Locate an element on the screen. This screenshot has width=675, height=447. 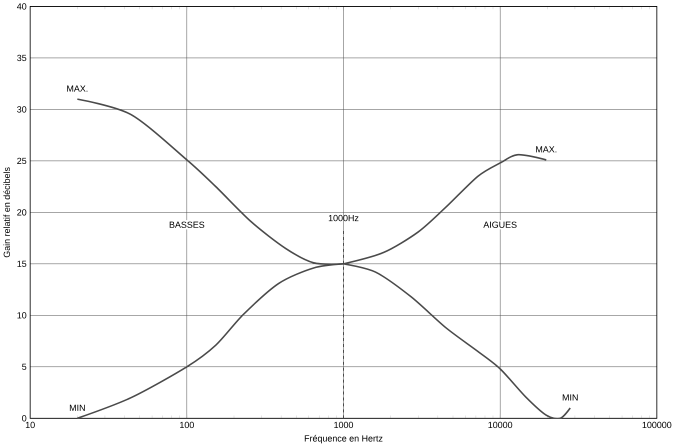
x-tick-label: 100000 is located at coordinates (657, 425).